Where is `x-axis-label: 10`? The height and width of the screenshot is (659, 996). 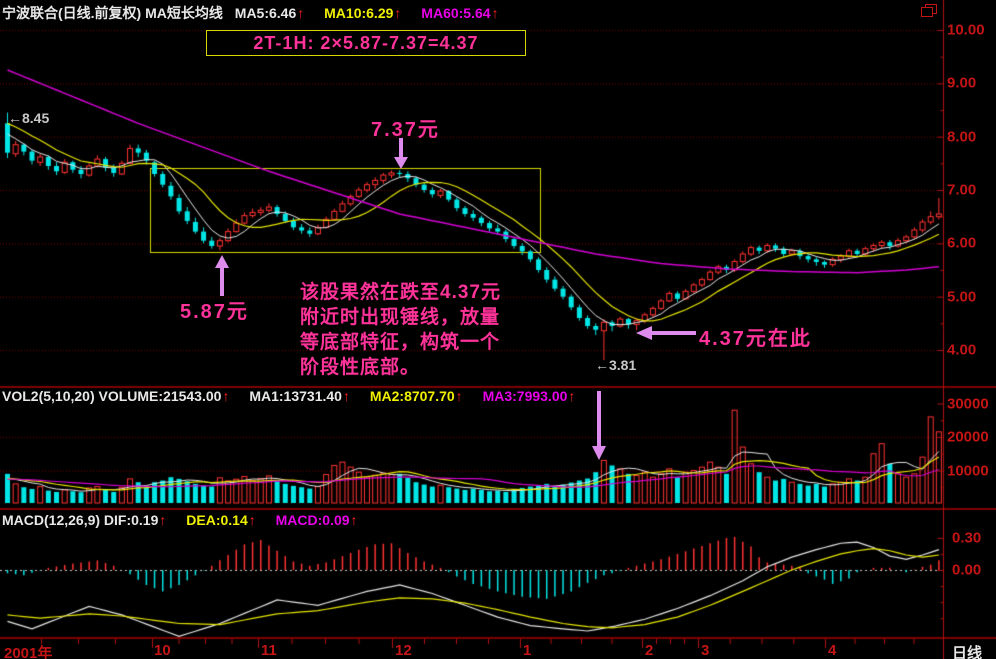 x-axis-label: 10 is located at coordinates (162, 650).